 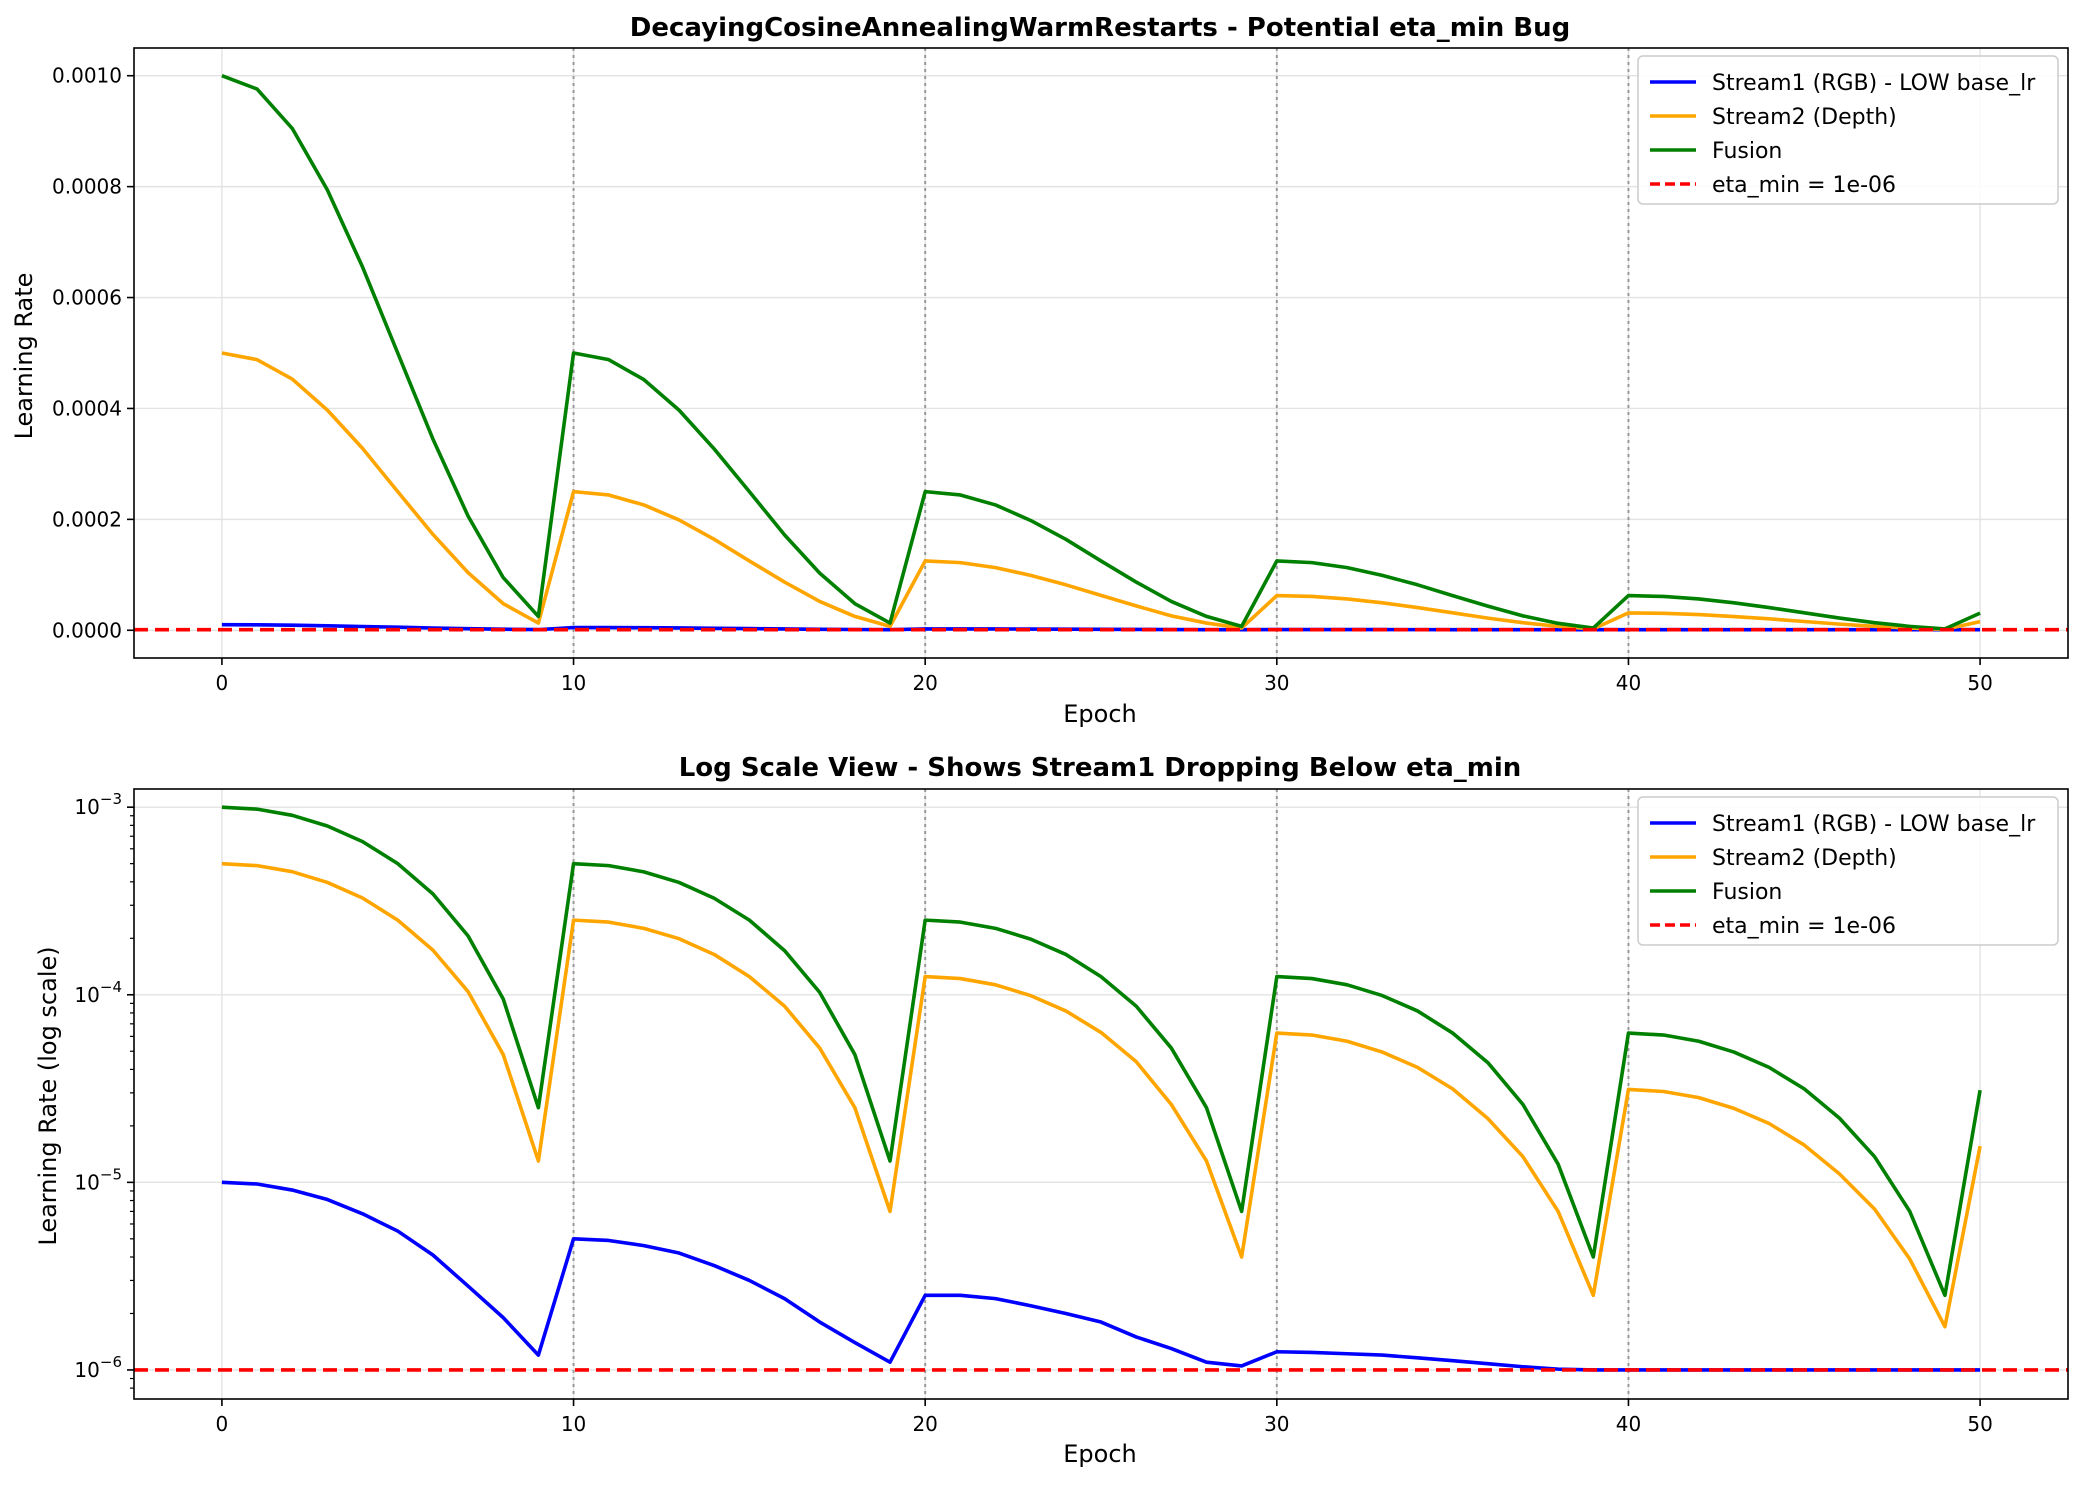 What do you see at coordinates (98, 992) in the screenshot?
I see `y-tick-label: 10⁻⁴` at bounding box center [98, 992].